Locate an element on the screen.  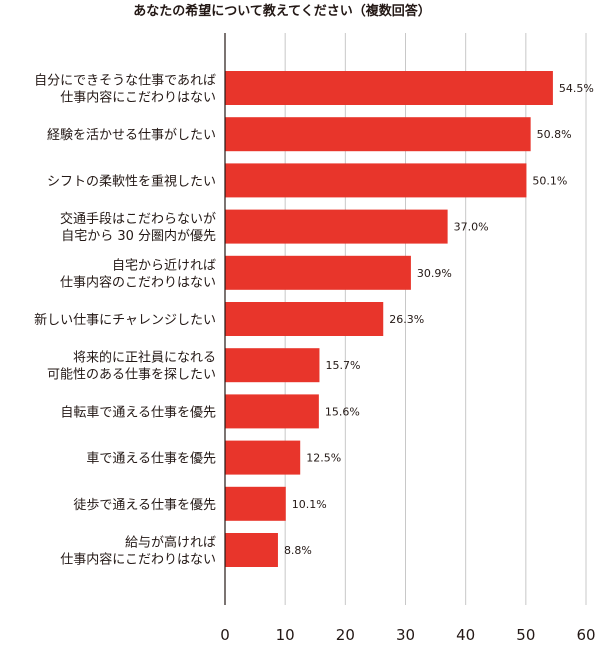
value-label: 50.8% is located at coordinates (554, 134).